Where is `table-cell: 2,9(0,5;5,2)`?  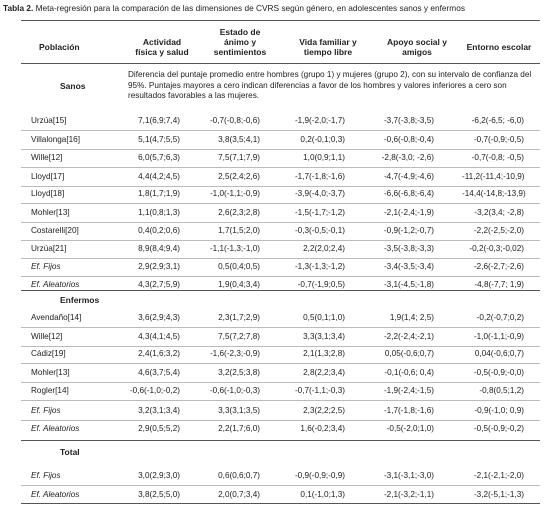
table-cell: 2,9(0,5;5,2) is located at coordinates (159, 428).